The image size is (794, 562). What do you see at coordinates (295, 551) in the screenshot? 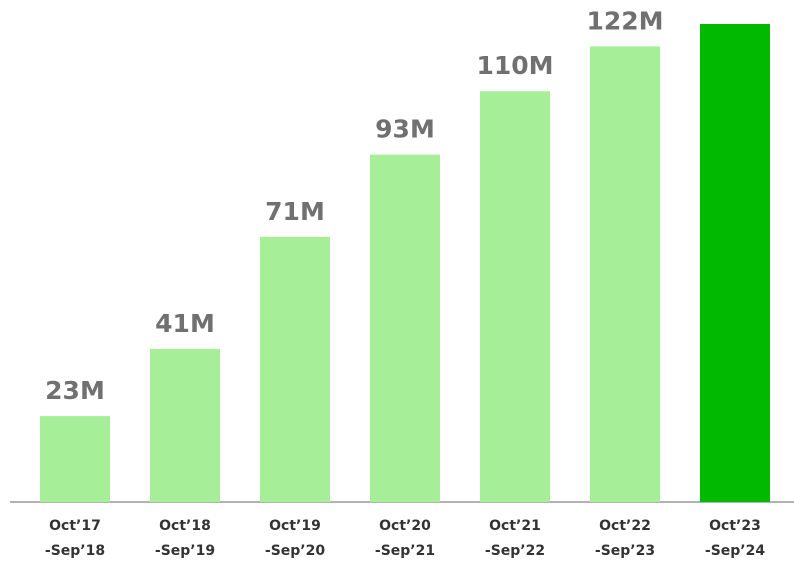
I see `x-tick-label: -Sep’20` at bounding box center [295, 551].